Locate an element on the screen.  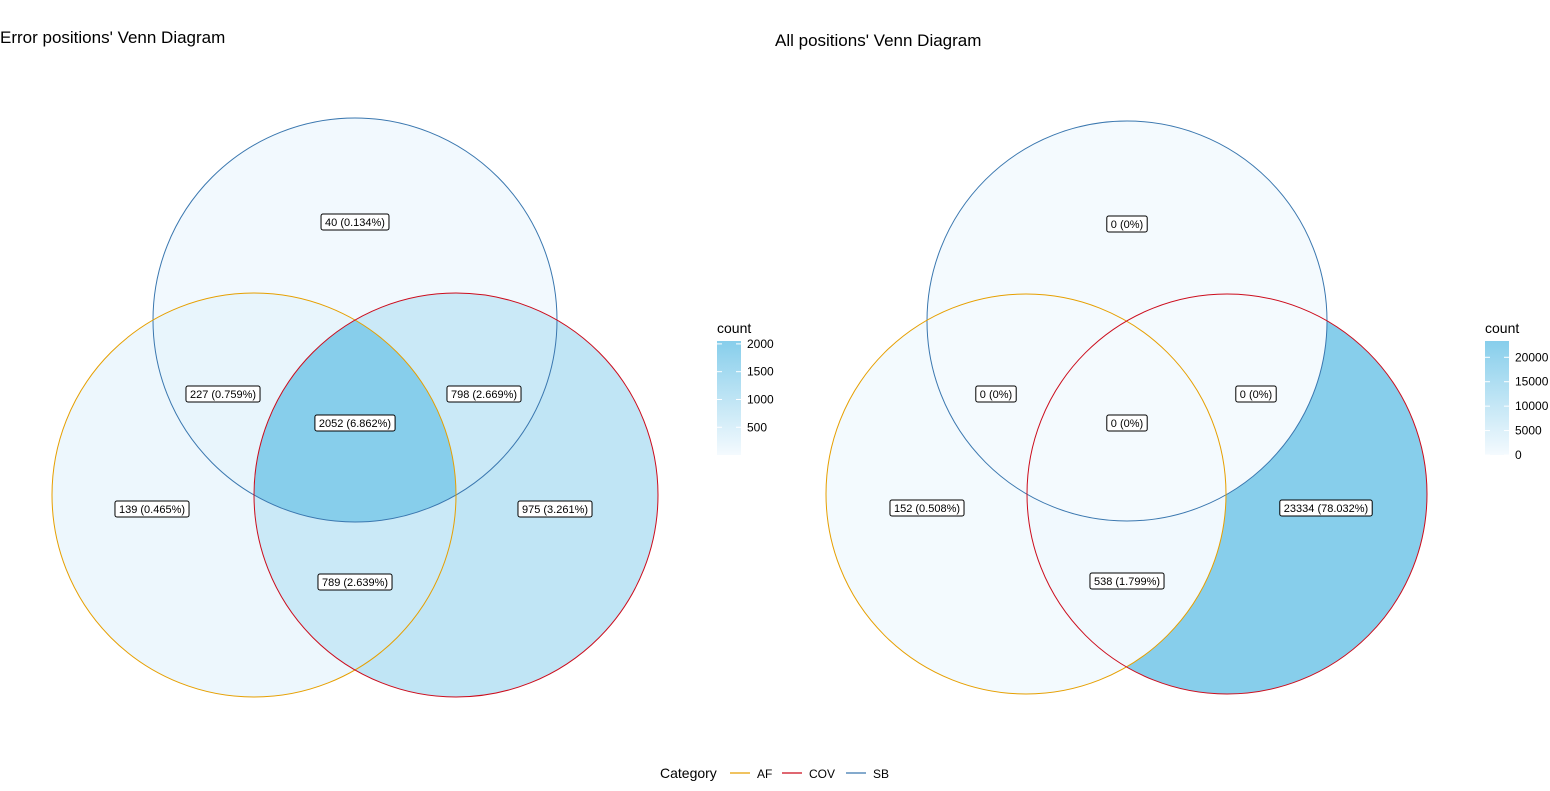
count-legend-tick-label: 500 is located at coordinates (757, 427).